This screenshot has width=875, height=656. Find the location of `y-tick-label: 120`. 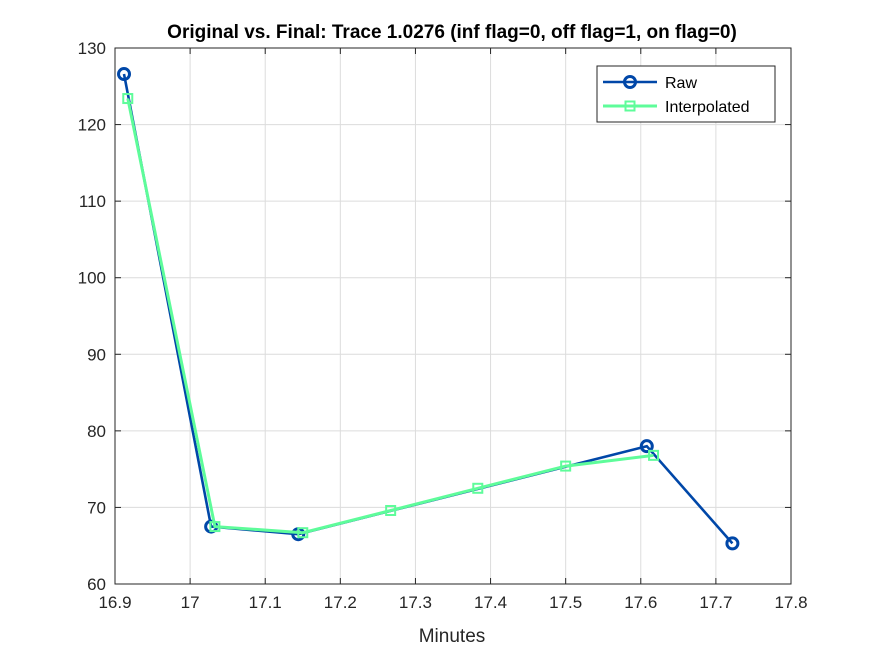

y-tick-label: 120 is located at coordinates (92, 125).